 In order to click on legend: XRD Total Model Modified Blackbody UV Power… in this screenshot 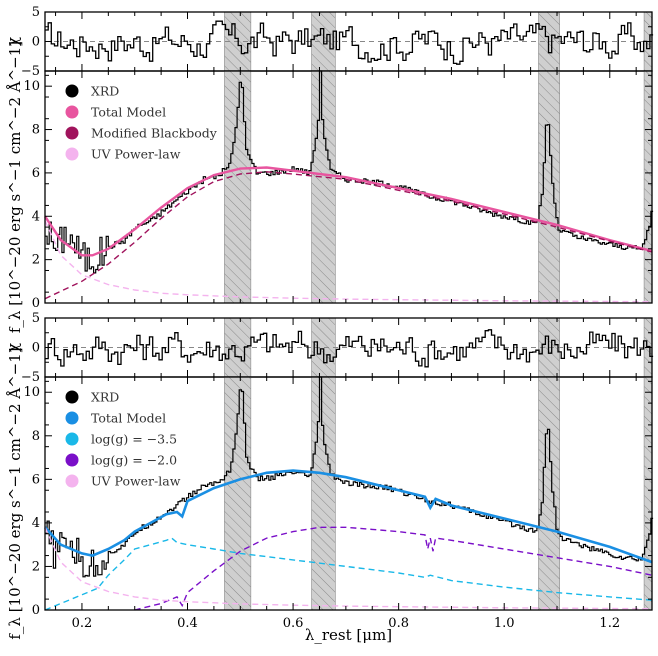, I will do `click(141, 123)`.